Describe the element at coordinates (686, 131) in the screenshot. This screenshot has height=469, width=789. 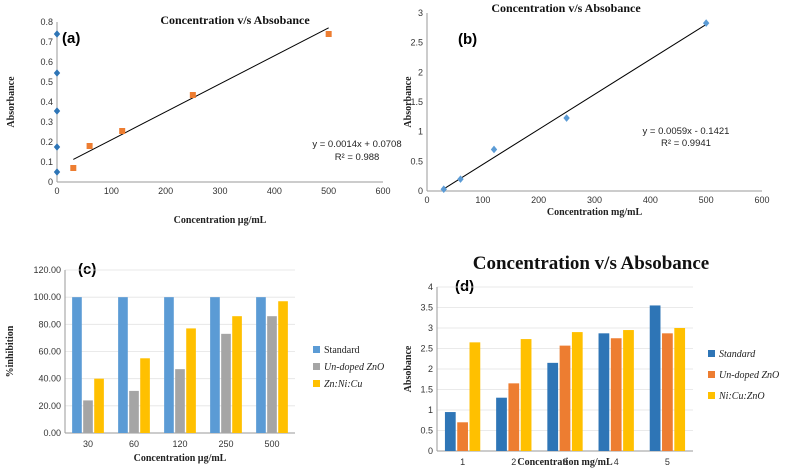
I see `trendline-equation: y = 0.0059x - 0.1421` at that location.